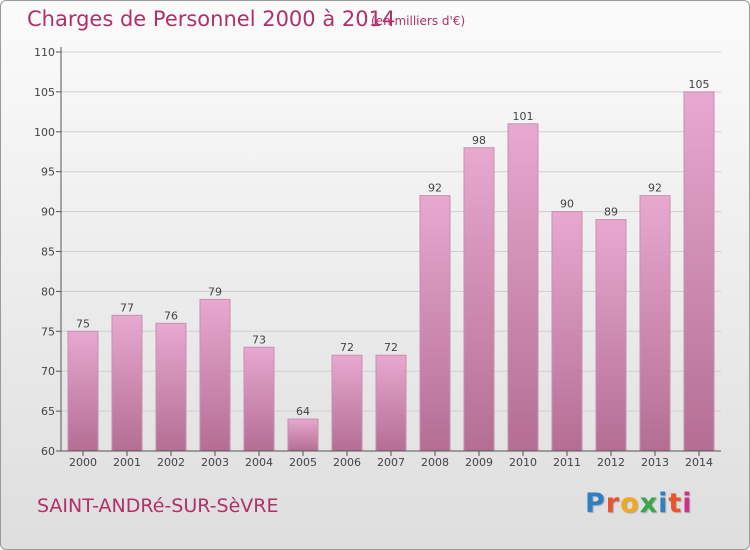 The image size is (750, 550). I want to click on y-tick-label: 90, so click(48, 212).